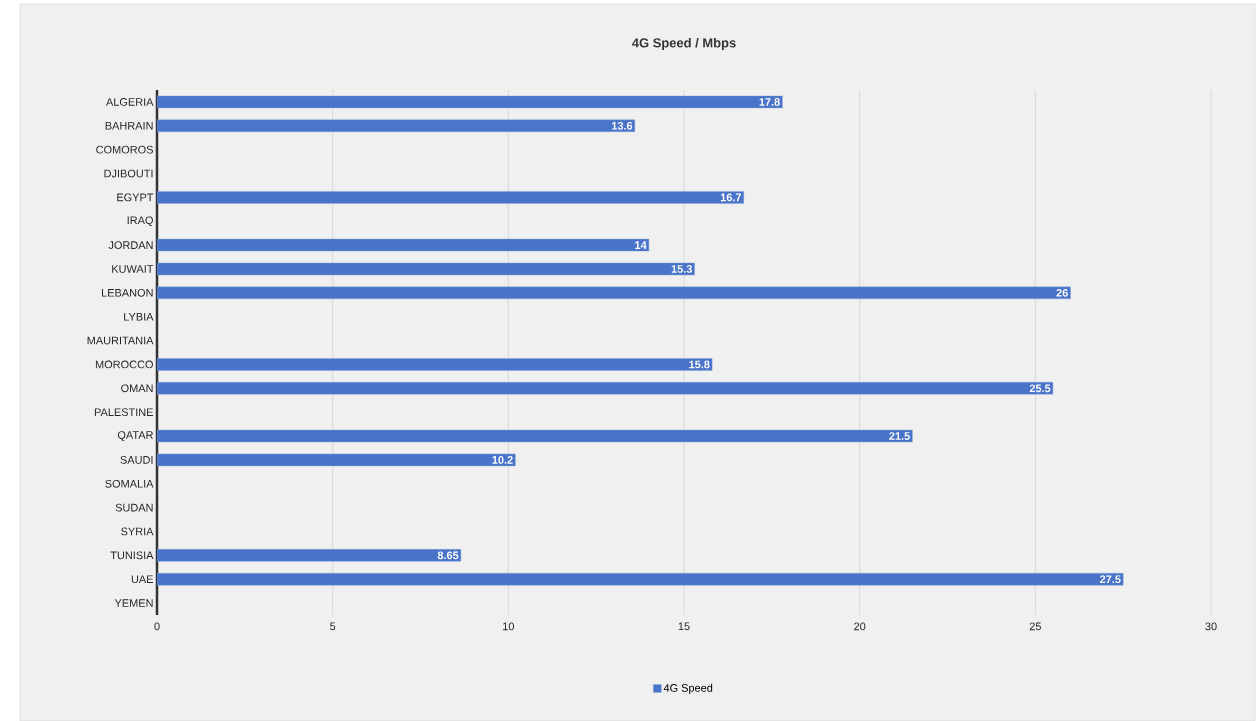 This screenshot has height=721, width=1256. I want to click on y-tick-label: SAUDI, so click(136, 459).